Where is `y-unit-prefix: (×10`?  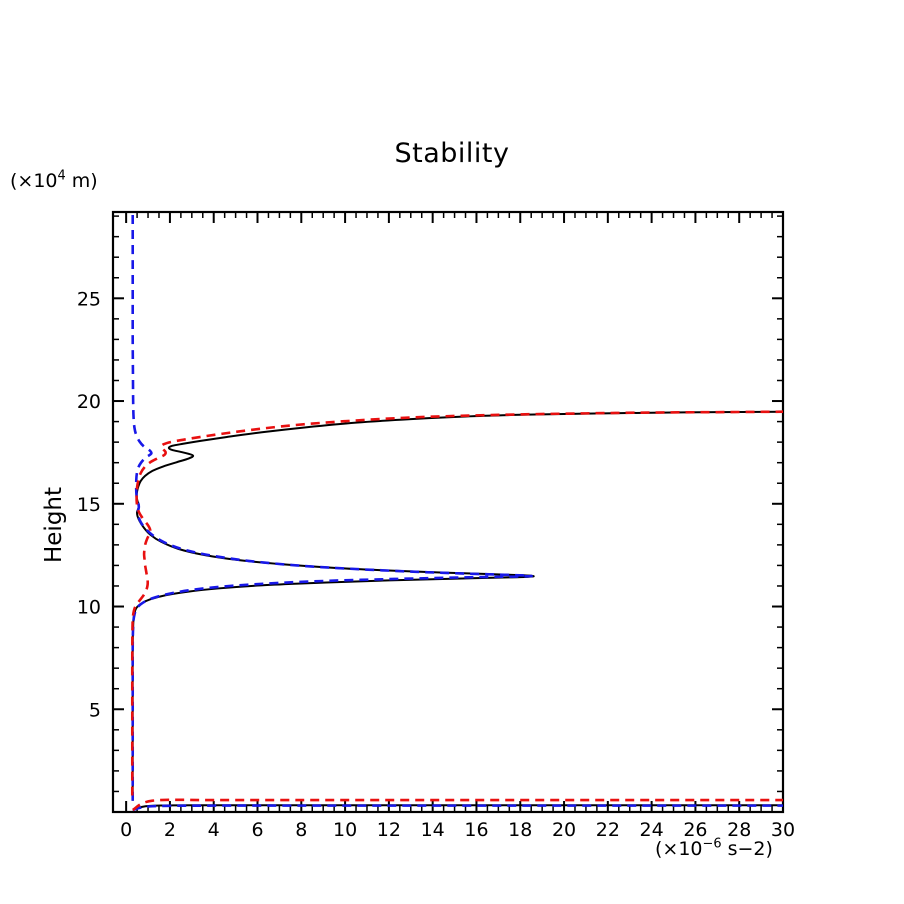
y-unit-prefix: (×10 is located at coordinates (34, 181).